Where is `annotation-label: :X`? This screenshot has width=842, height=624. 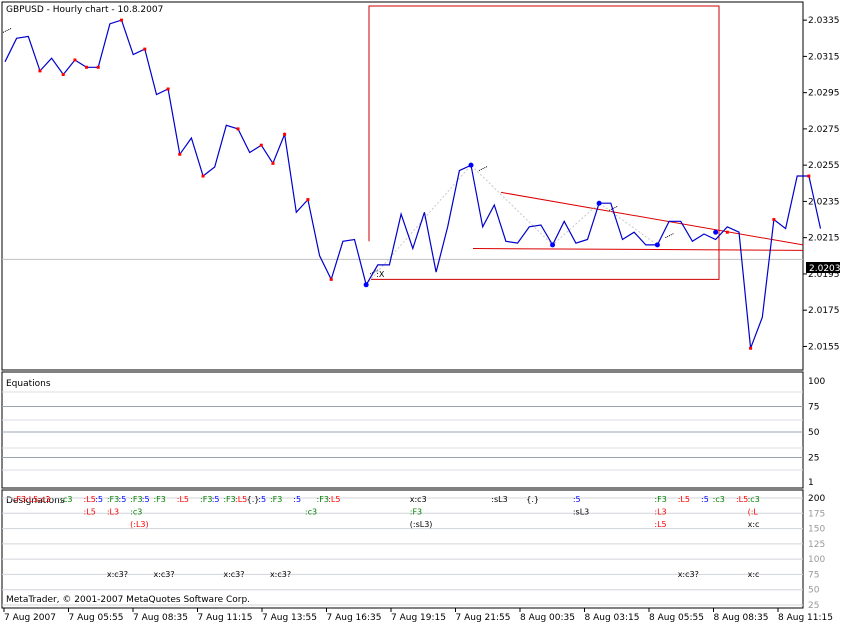
annotation-label: :X is located at coordinates (380, 274).